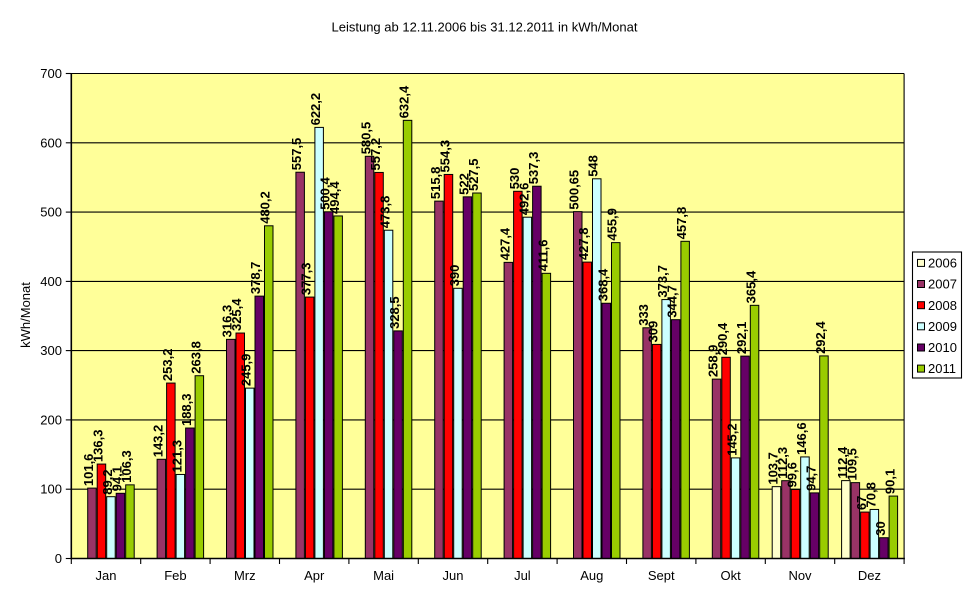  I want to click on svg-text: 515,8, so click(435, 183).